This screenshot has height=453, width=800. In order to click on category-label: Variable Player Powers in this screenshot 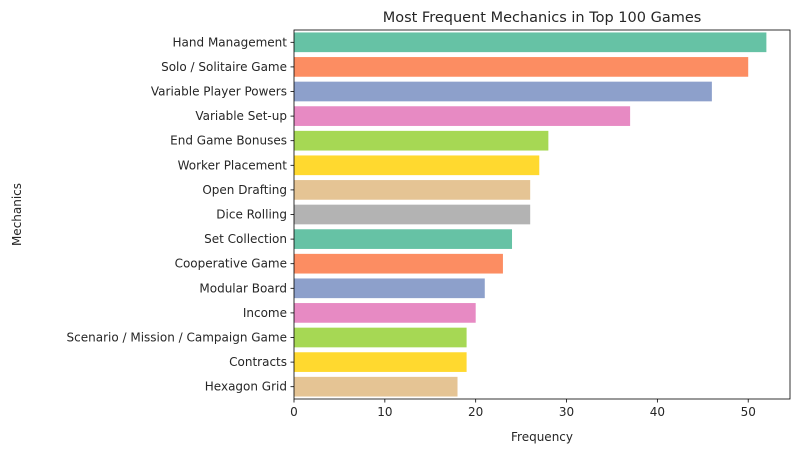, I will do `click(219, 92)`.